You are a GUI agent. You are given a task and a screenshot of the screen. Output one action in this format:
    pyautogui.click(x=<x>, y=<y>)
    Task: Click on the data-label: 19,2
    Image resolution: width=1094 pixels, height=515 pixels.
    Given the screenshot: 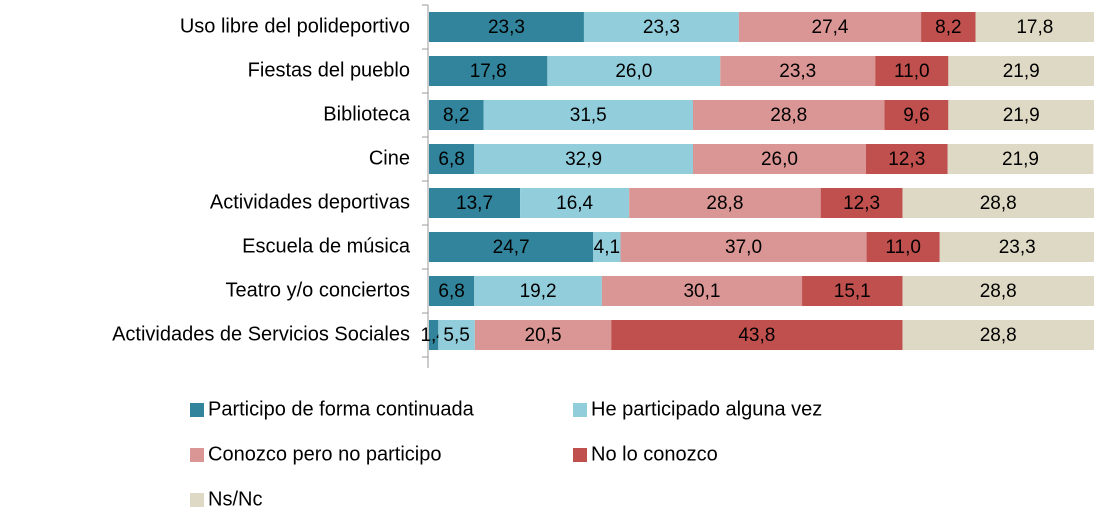 What is the action you would take?
    pyautogui.click(x=538, y=291)
    